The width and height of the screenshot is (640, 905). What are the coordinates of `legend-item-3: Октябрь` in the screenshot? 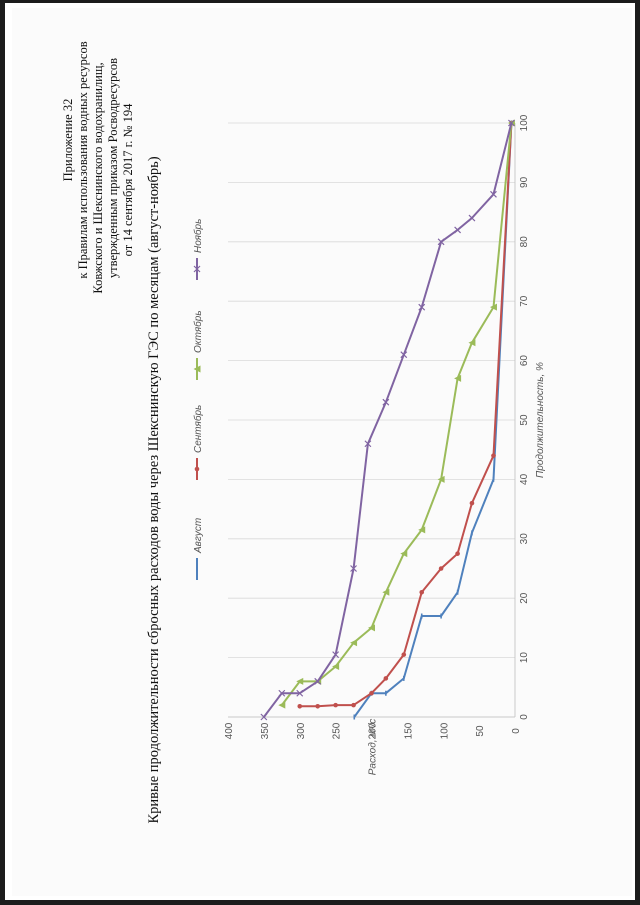 It's located at (198, 345).